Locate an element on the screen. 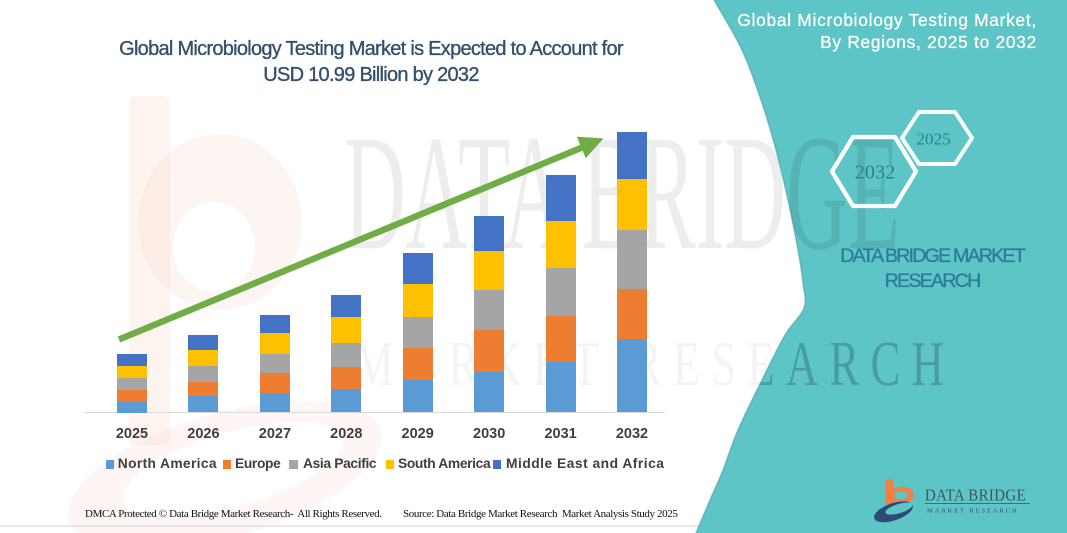 The width and height of the screenshot is (1067, 533). svg-text: MARKET RESEARCH is located at coordinates (973, 511).